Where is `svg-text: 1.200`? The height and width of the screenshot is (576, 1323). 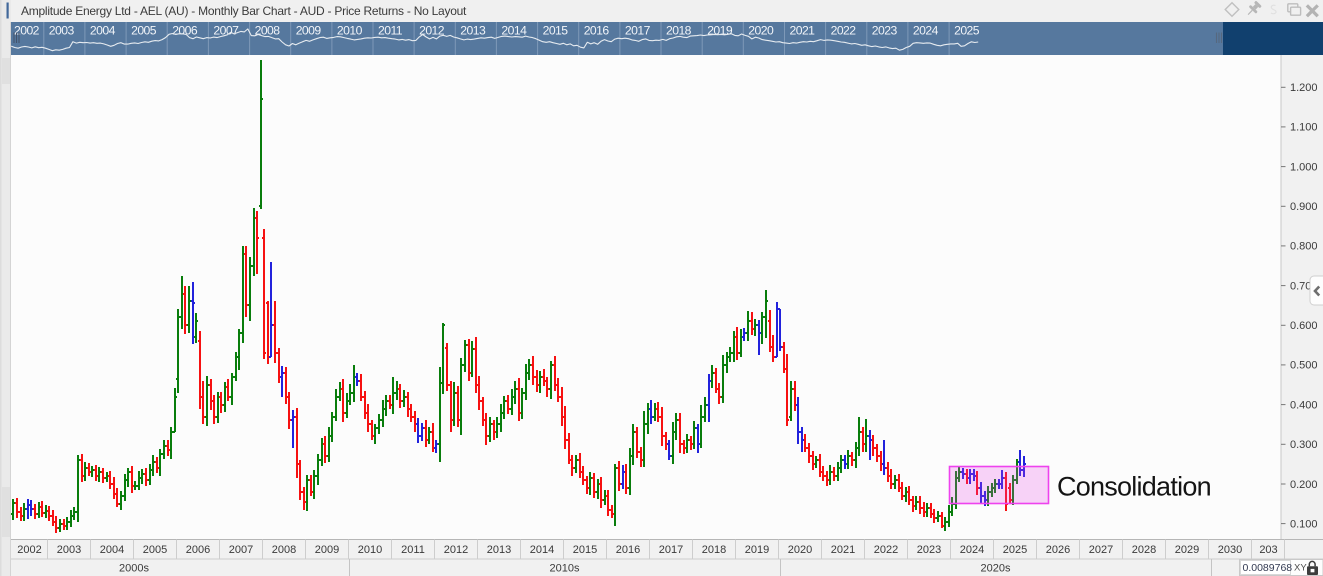 svg-text: 1.200 is located at coordinates (1304, 88).